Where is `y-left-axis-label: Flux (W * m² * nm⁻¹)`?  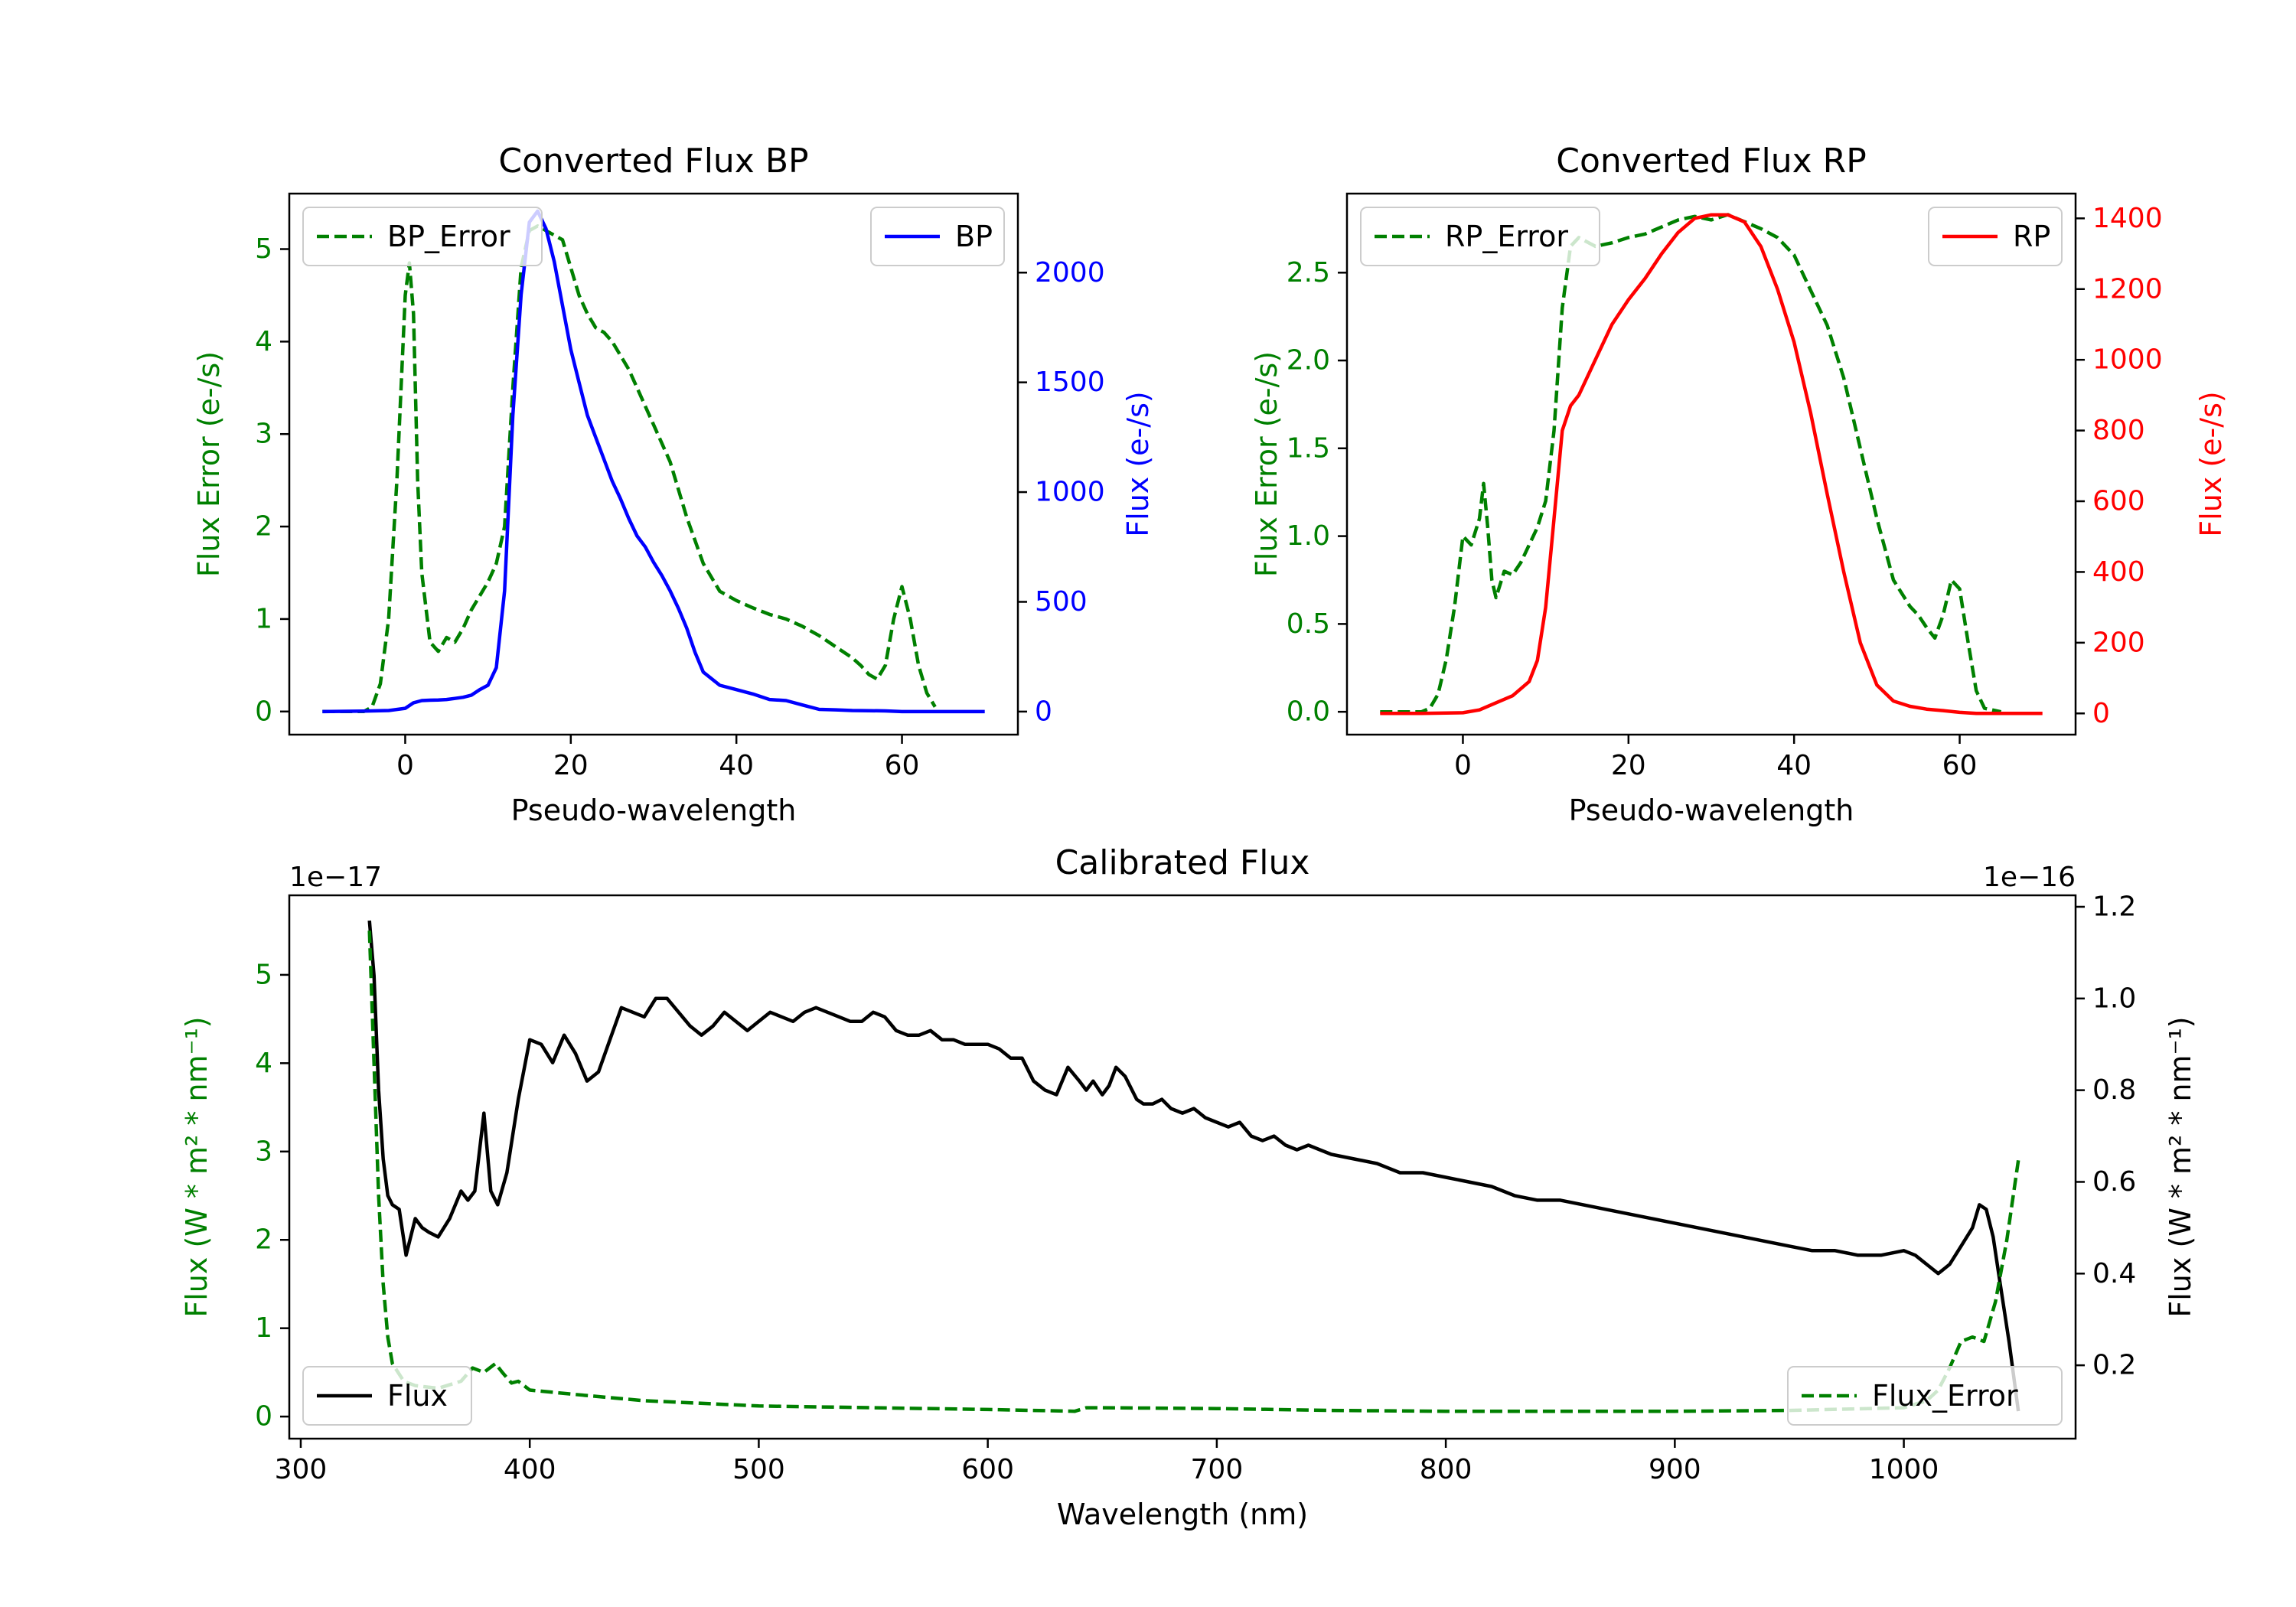
y-left-axis-label: Flux (W * m² * nm⁻¹) is located at coordinates (197, 1166).